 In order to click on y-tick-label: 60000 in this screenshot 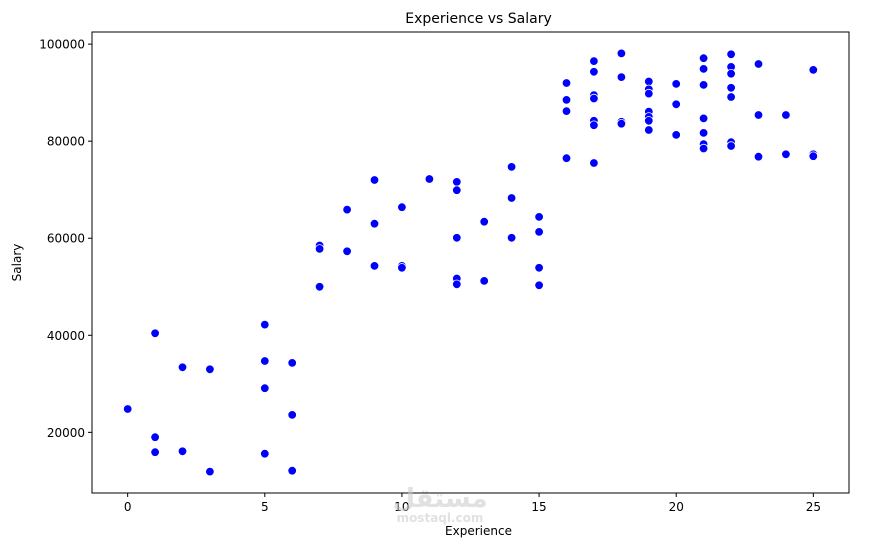, I will do `click(66, 239)`.